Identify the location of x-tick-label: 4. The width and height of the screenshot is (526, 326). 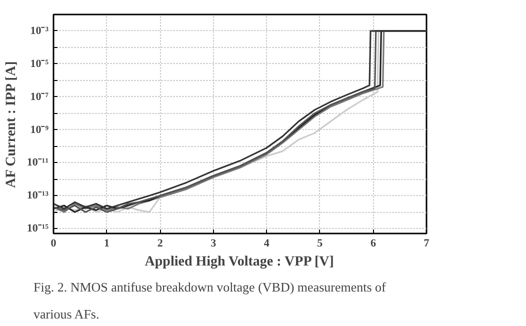
(267, 244).